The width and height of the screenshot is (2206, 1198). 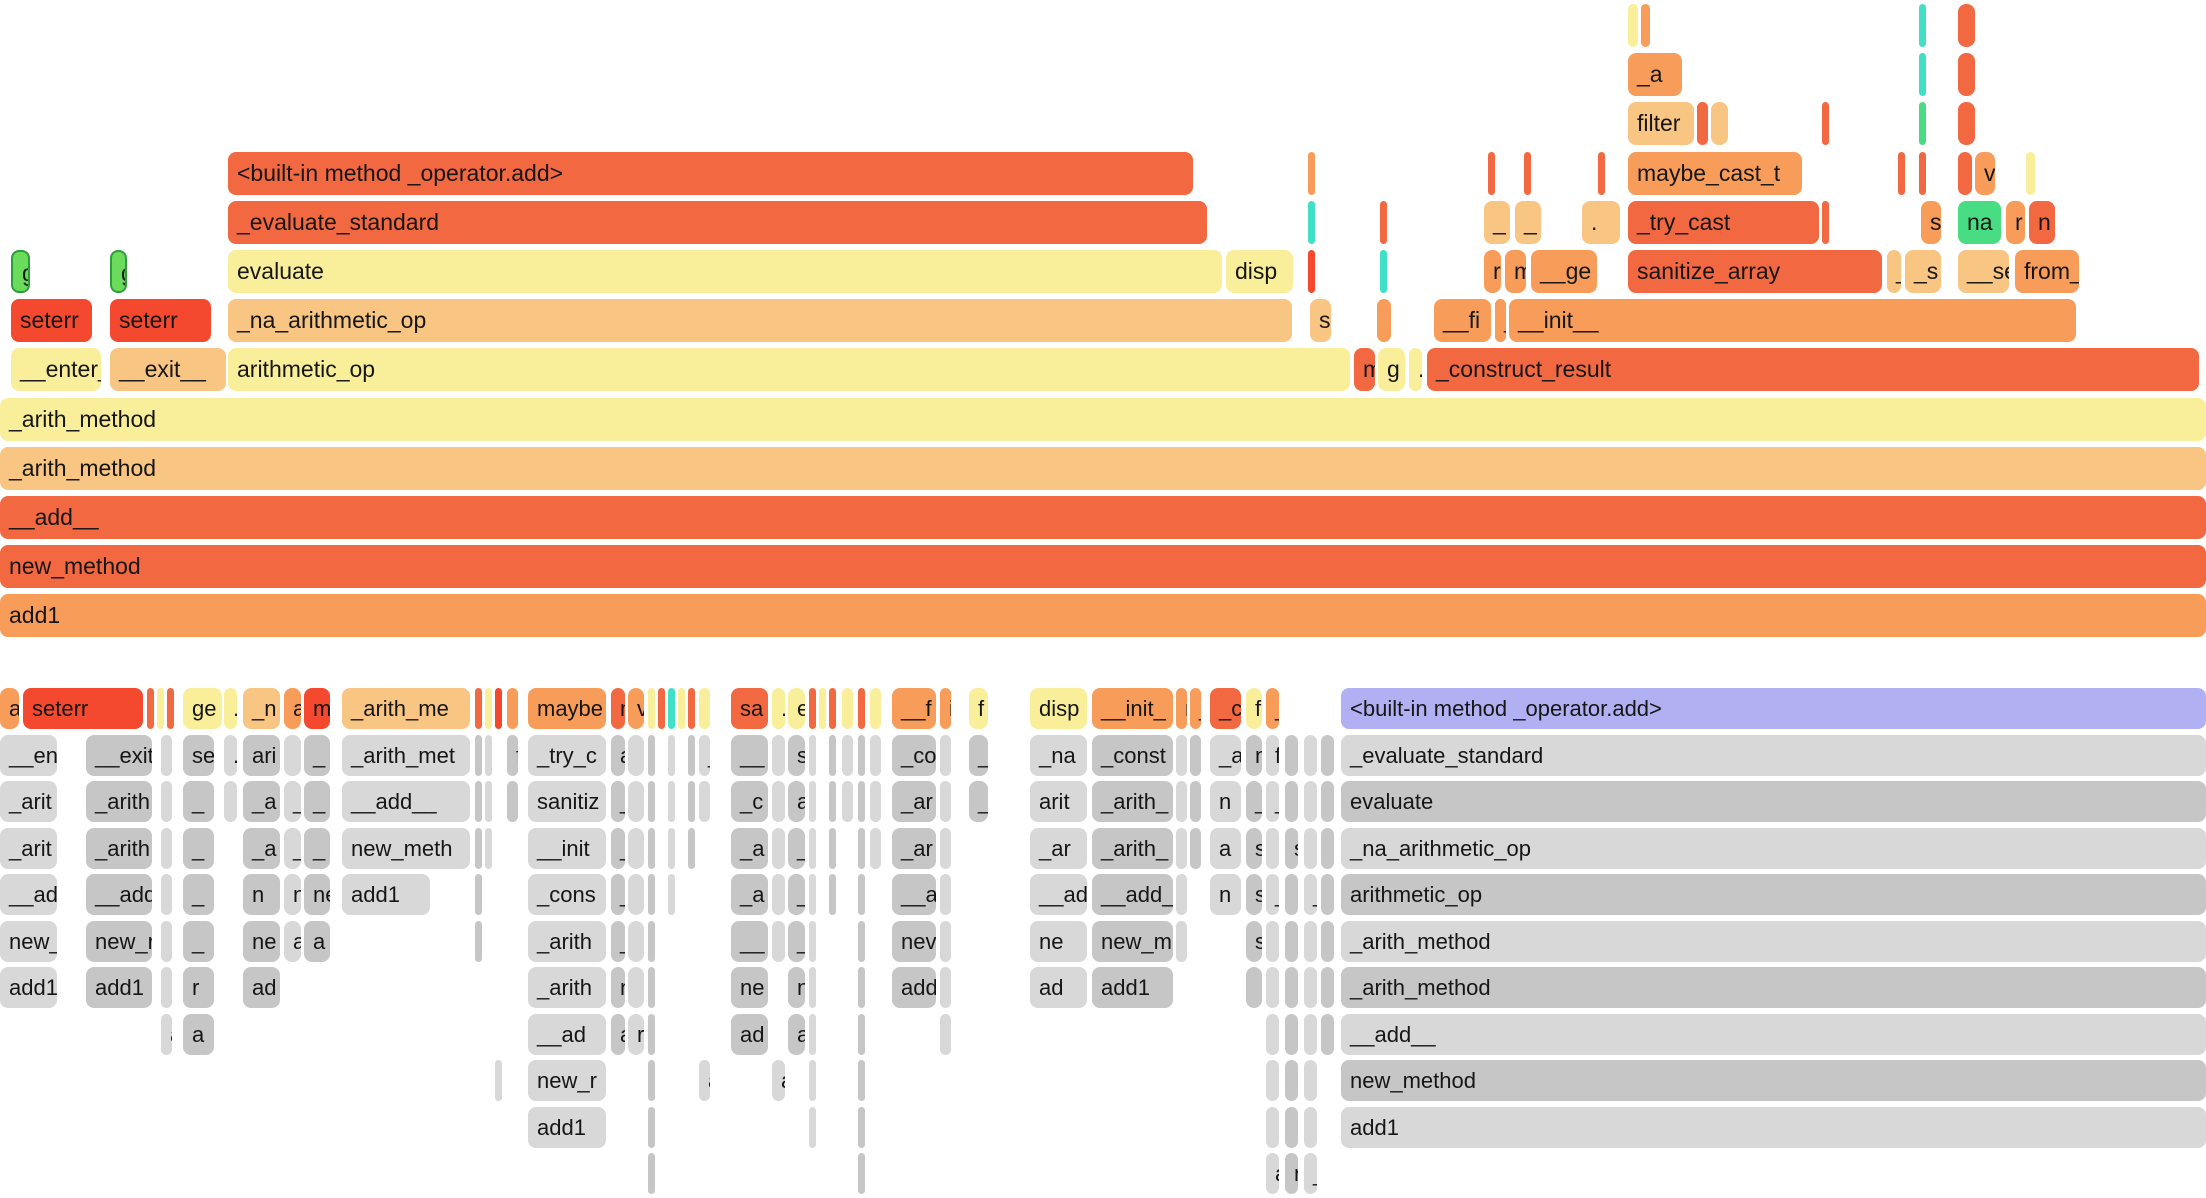 What do you see at coordinates (406, 708) in the screenshot?
I see `flame-frame: _arith_me` at bounding box center [406, 708].